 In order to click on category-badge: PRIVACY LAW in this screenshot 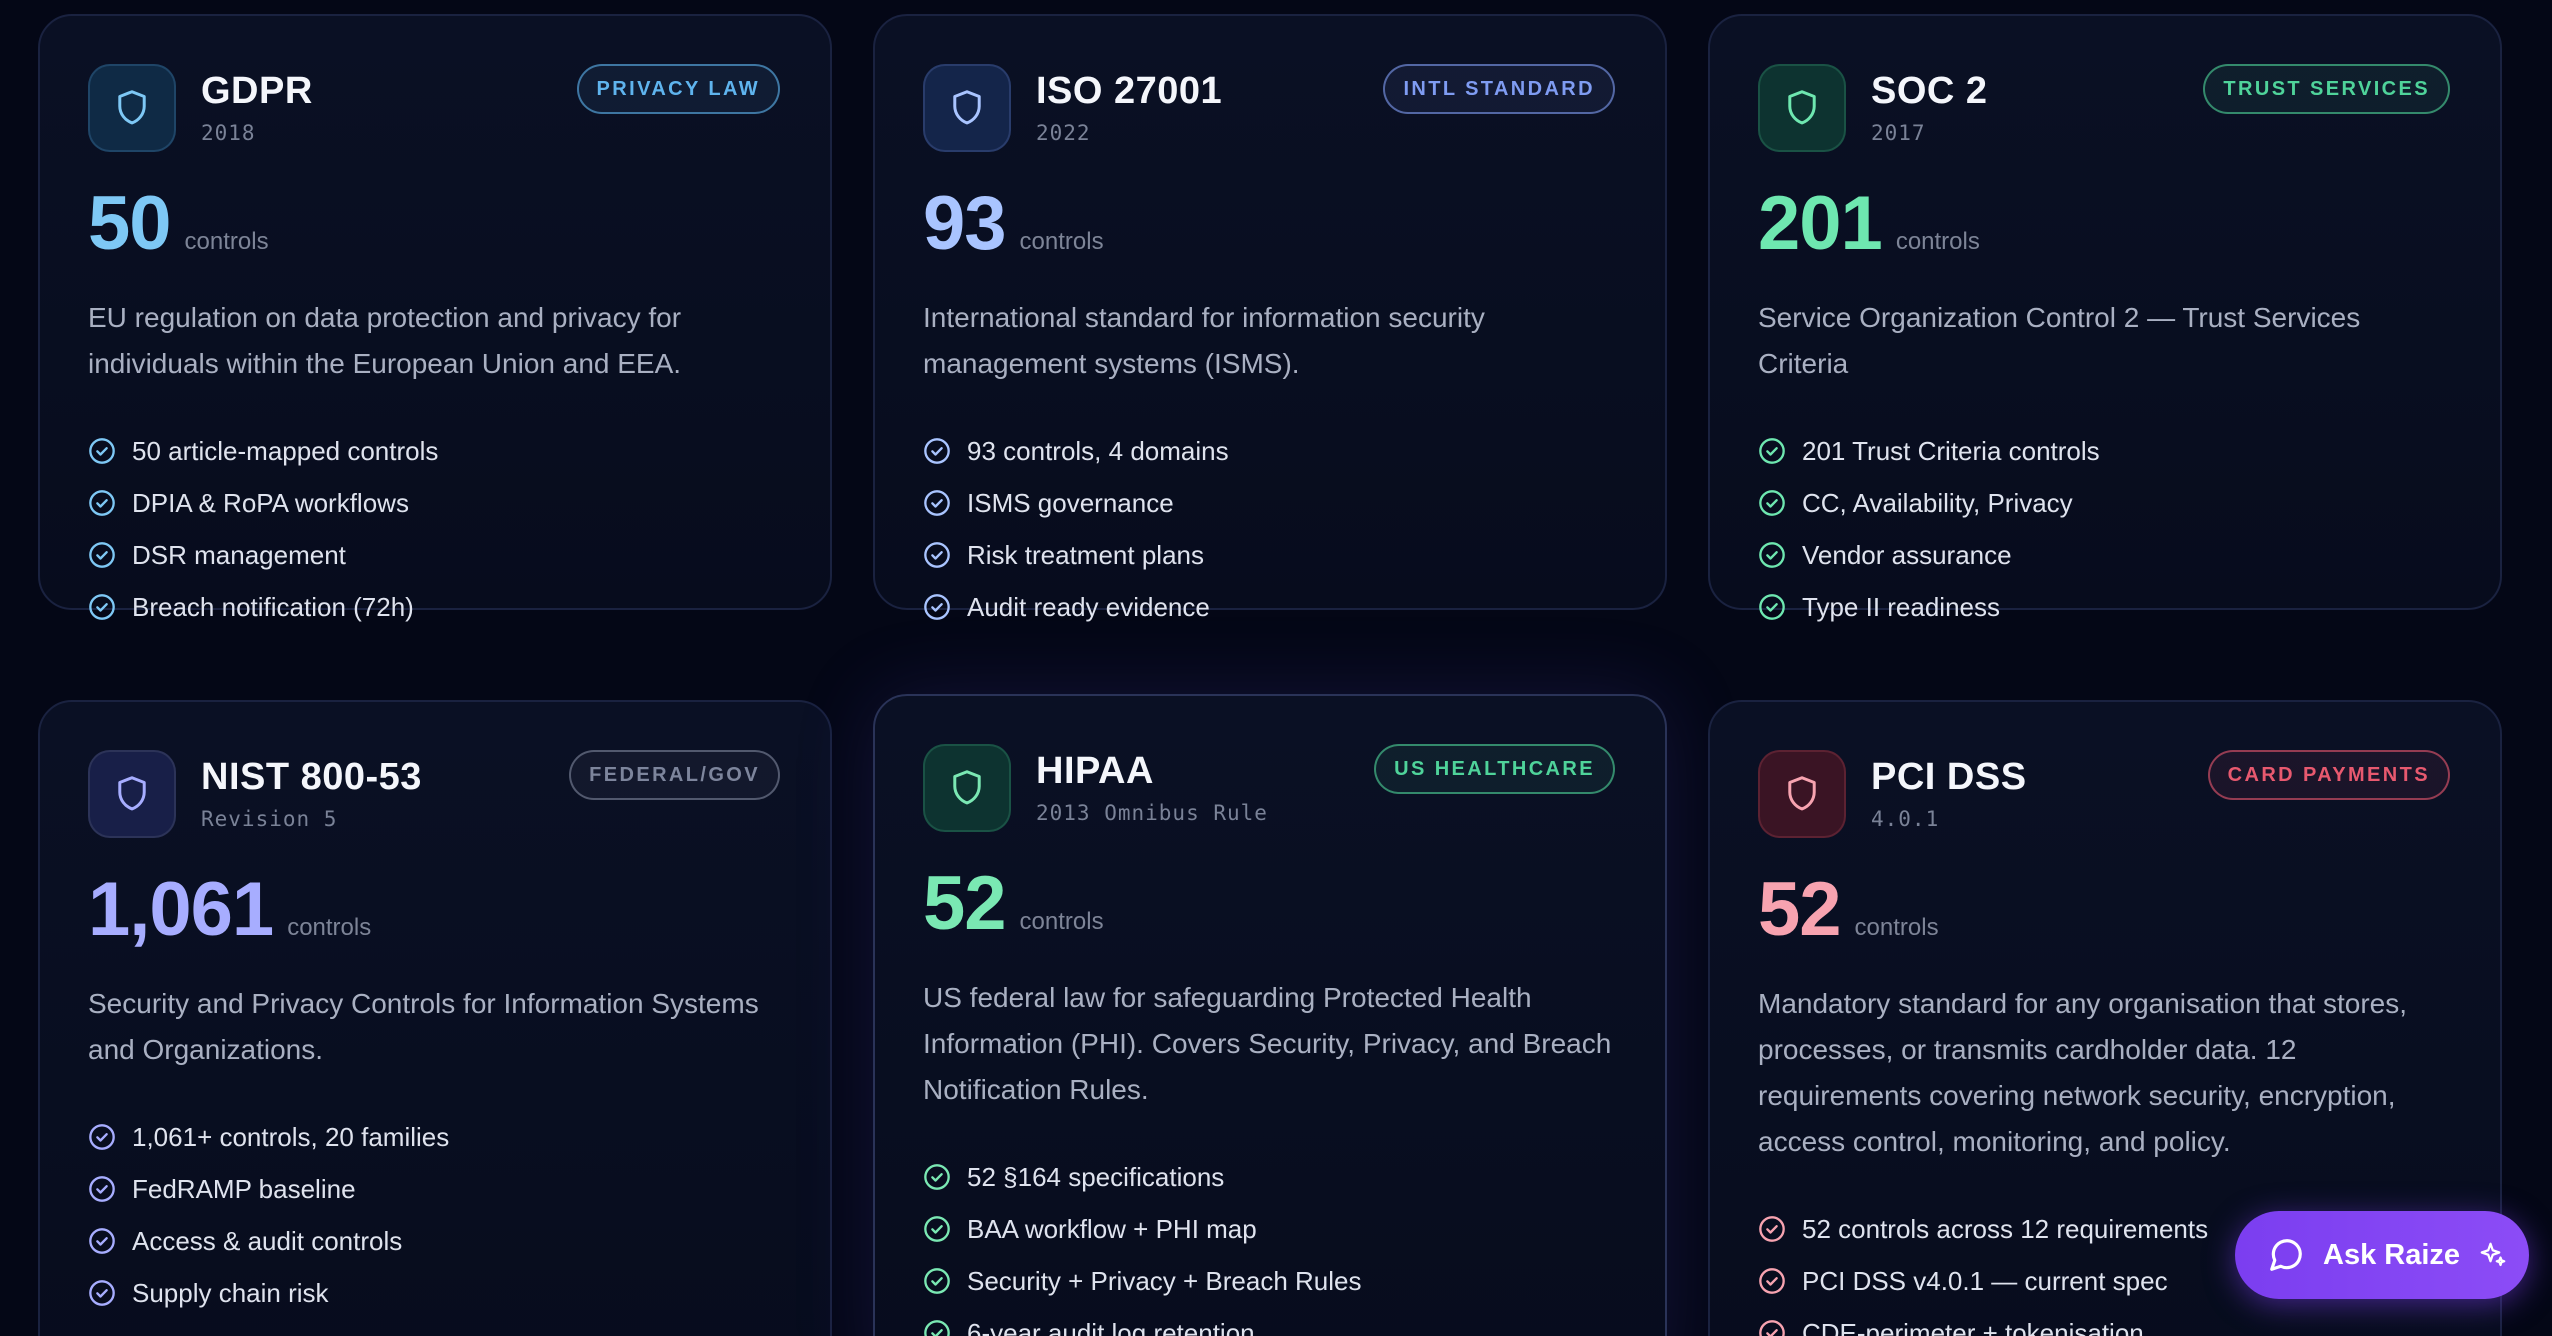, I will do `click(678, 89)`.